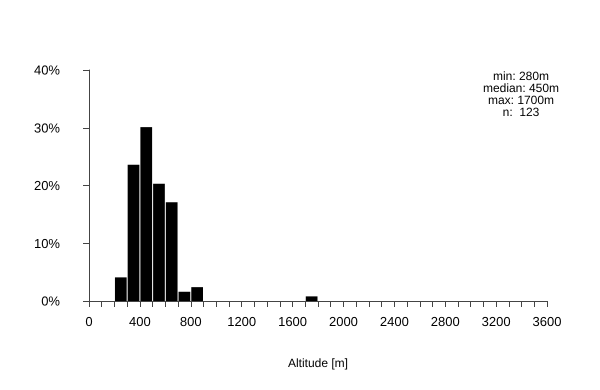 This screenshot has width=600, height=390. What do you see at coordinates (521, 76) in the screenshot?
I see `annotation: min: 280m` at bounding box center [521, 76].